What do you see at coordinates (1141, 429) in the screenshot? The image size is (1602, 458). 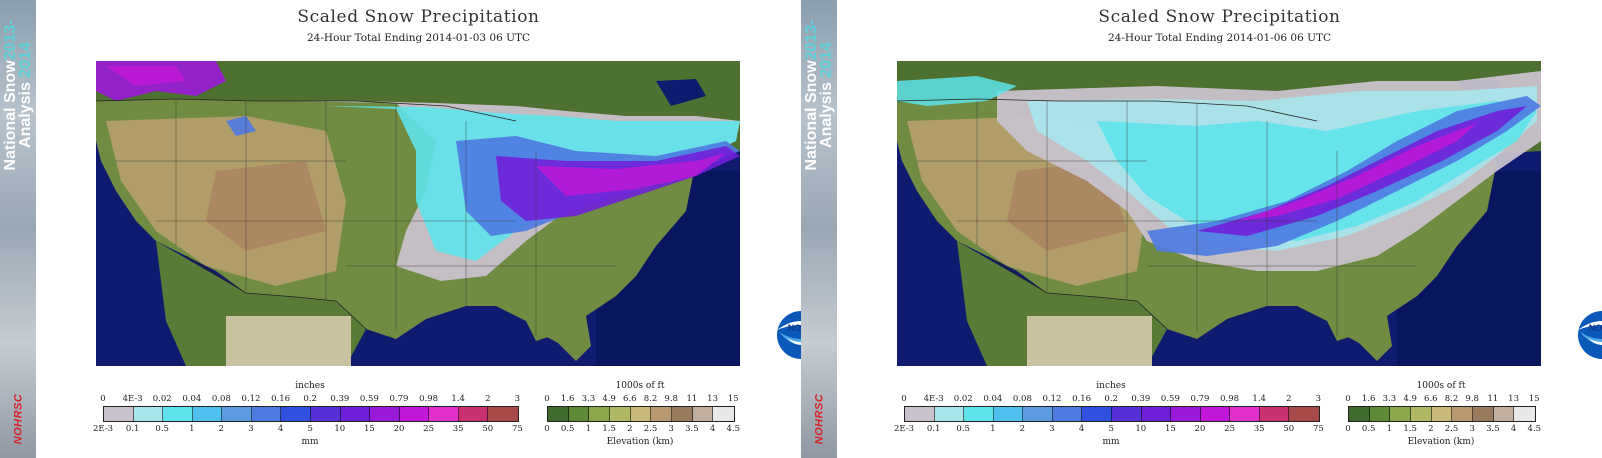 I see `mm-tick-label: 10` at bounding box center [1141, 429].